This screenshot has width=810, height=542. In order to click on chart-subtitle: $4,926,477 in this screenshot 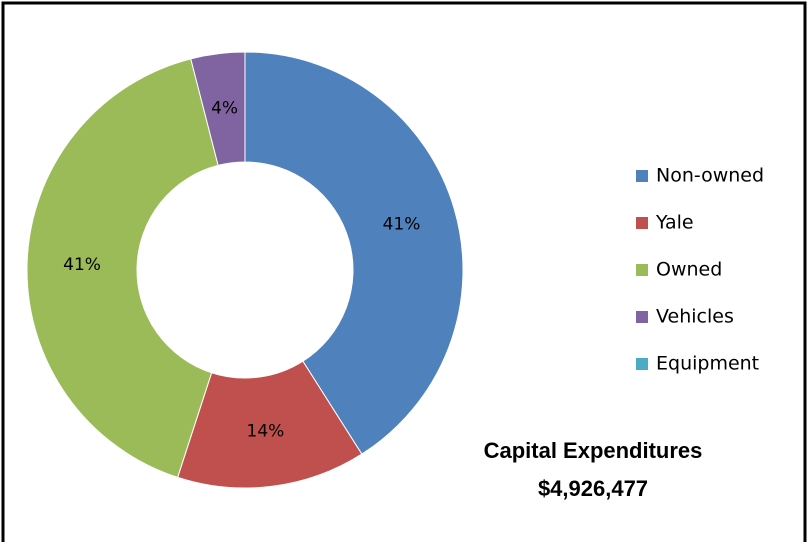, I will do `click(593, 488)`.